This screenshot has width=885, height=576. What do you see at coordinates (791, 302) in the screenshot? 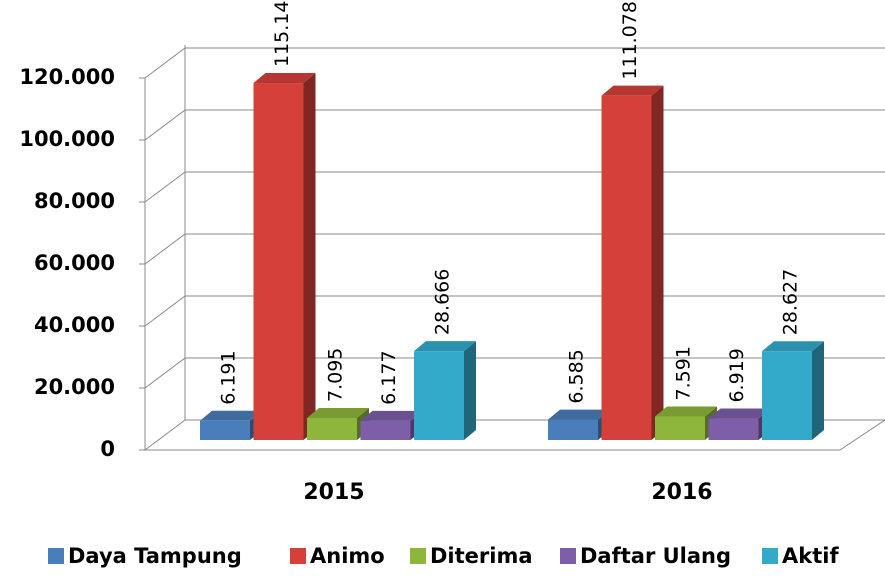
I see `value-label: 28.627` at bounding box center [791, 302].